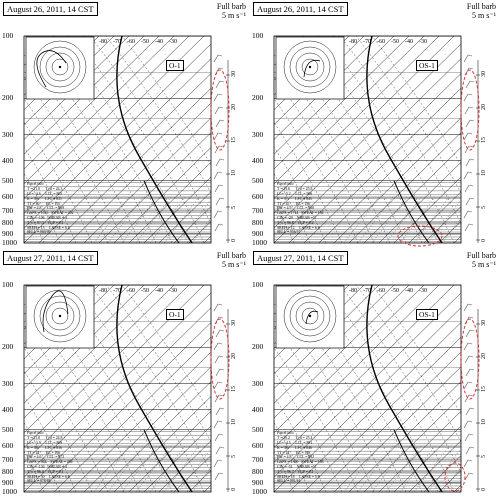  I want to click on date-title: August 26, 2011, 14 CST, so click(300, 9).